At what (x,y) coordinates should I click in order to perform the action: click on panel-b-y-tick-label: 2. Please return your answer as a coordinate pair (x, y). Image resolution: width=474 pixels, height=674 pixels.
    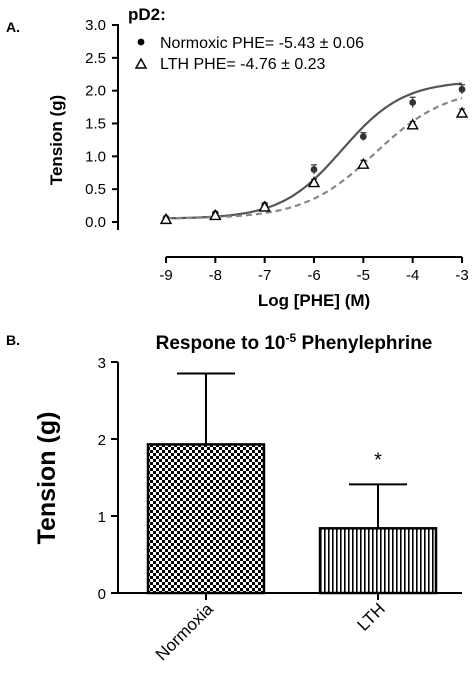
    Looking at the image, I should click on (102, 440).